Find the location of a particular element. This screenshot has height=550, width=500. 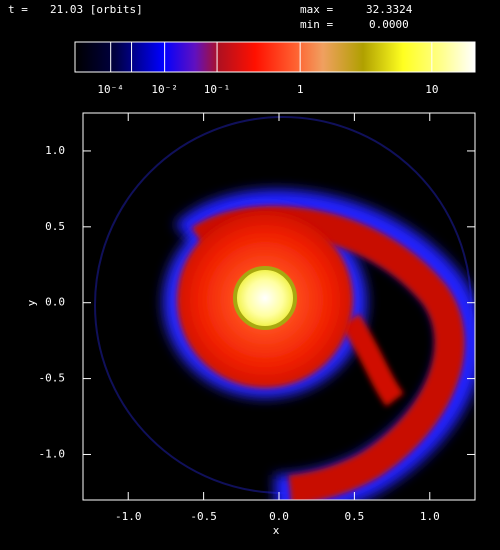

time-label: t = is located at coordinates (18, 9).